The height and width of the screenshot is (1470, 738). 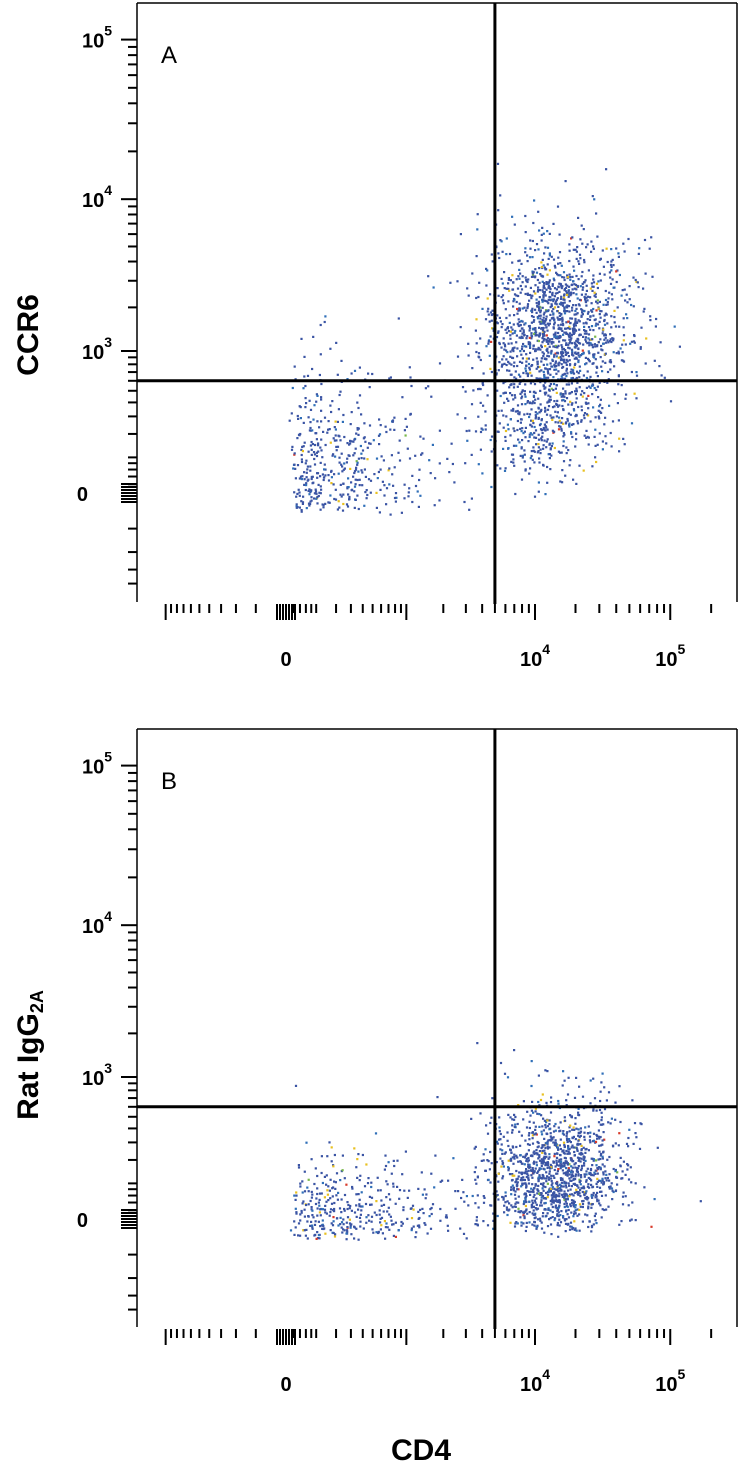 I want to click on y-tick-exponent: 4, so click(x=108, y=916).